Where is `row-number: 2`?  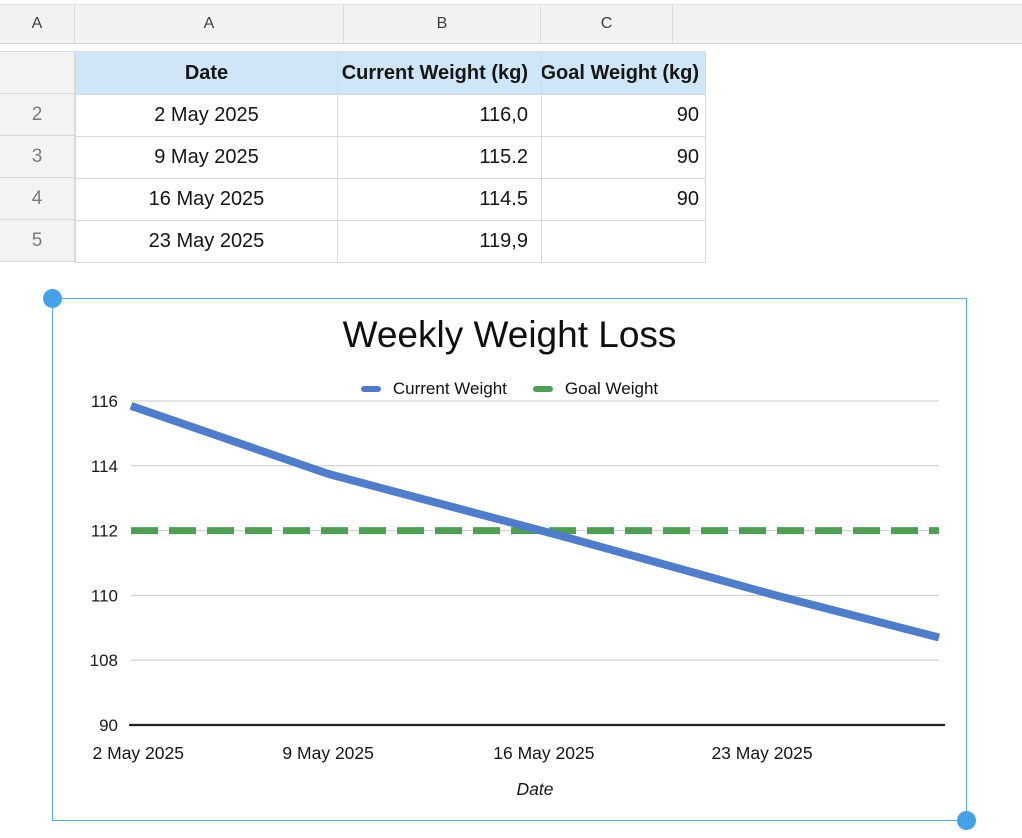 row-number: 2 is located at coordinates (37, 115).